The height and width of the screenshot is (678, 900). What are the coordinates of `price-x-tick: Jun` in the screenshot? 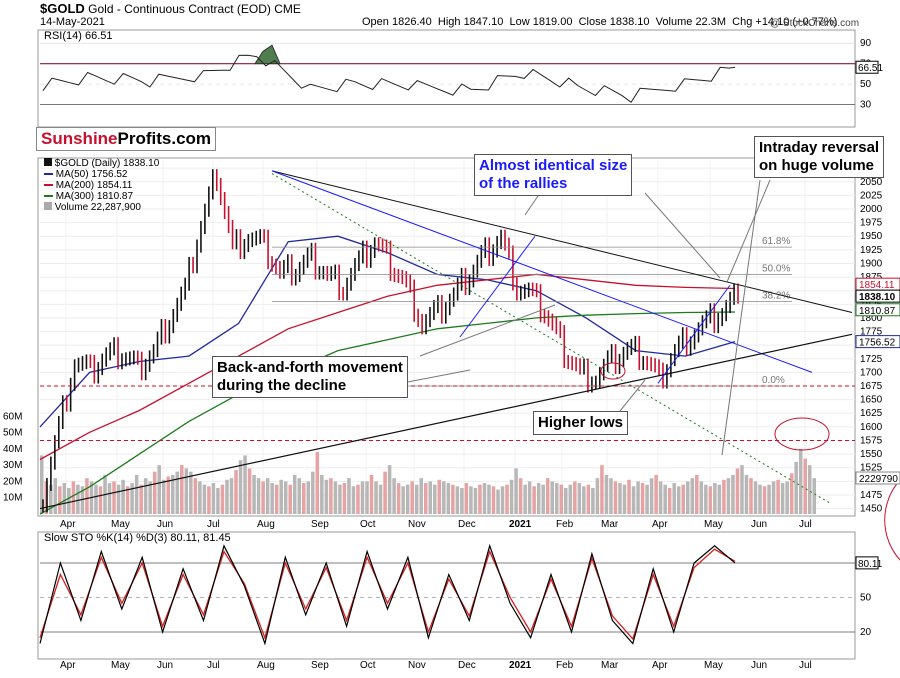 It's located at (165, 524).